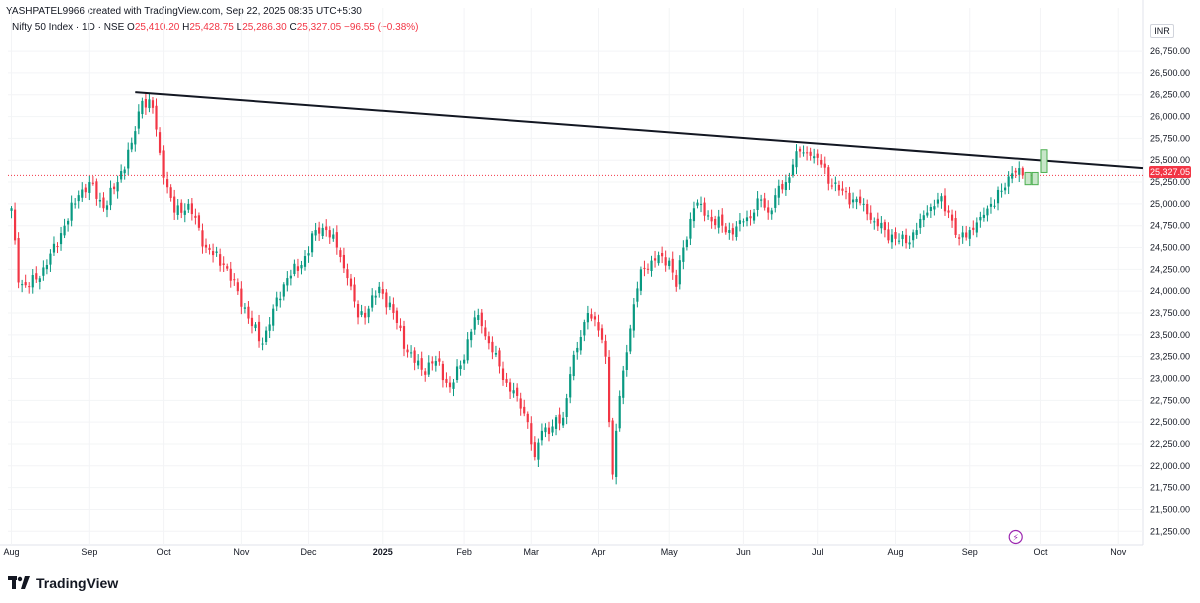 Image resolution: width=1200 pixels, height=603 pixels. Describe the element at coordinates (1170, 400) in the screenshot. I see `price-tick-label: 22,750.00` at that location.